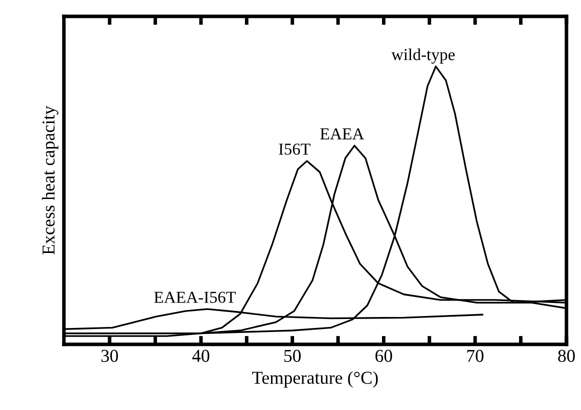  I want to click on series-label: EAEA-I56T, so click(195, 297).